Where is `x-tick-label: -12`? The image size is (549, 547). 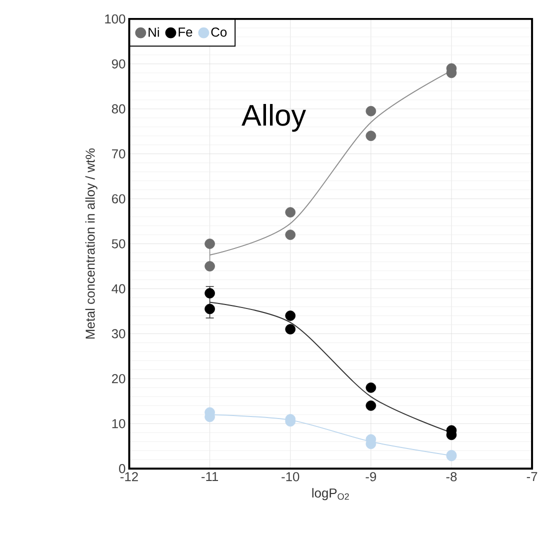 x-tick-label: -12 is located at coordinates (129, 476).